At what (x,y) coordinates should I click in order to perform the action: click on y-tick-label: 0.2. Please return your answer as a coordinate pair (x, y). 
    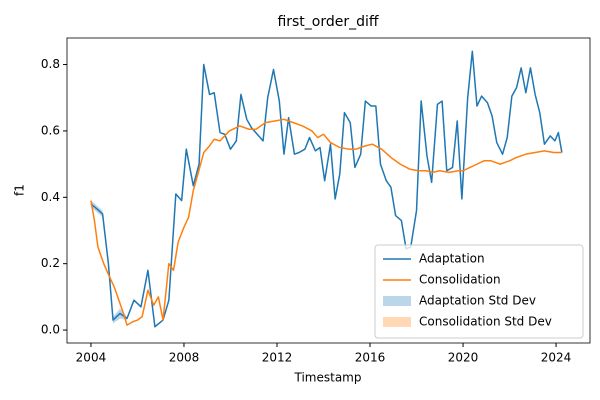
    Looking at the image, I should click on (50, 263).